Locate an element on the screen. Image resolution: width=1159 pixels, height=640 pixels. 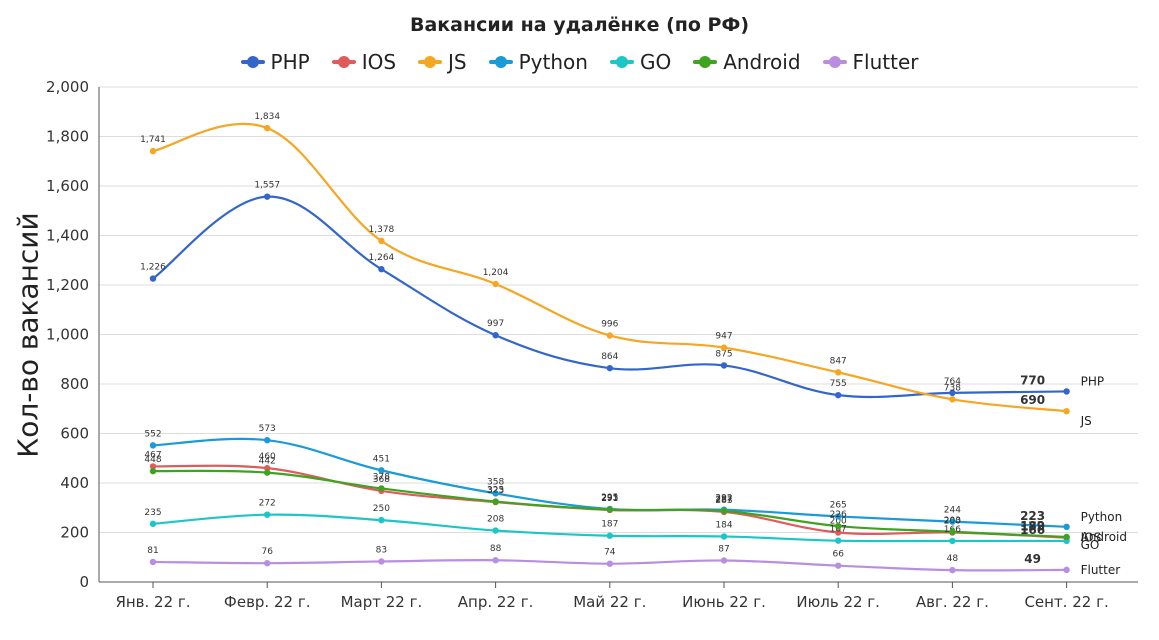
legend-item: PHP is located at coordinates (275, 62).